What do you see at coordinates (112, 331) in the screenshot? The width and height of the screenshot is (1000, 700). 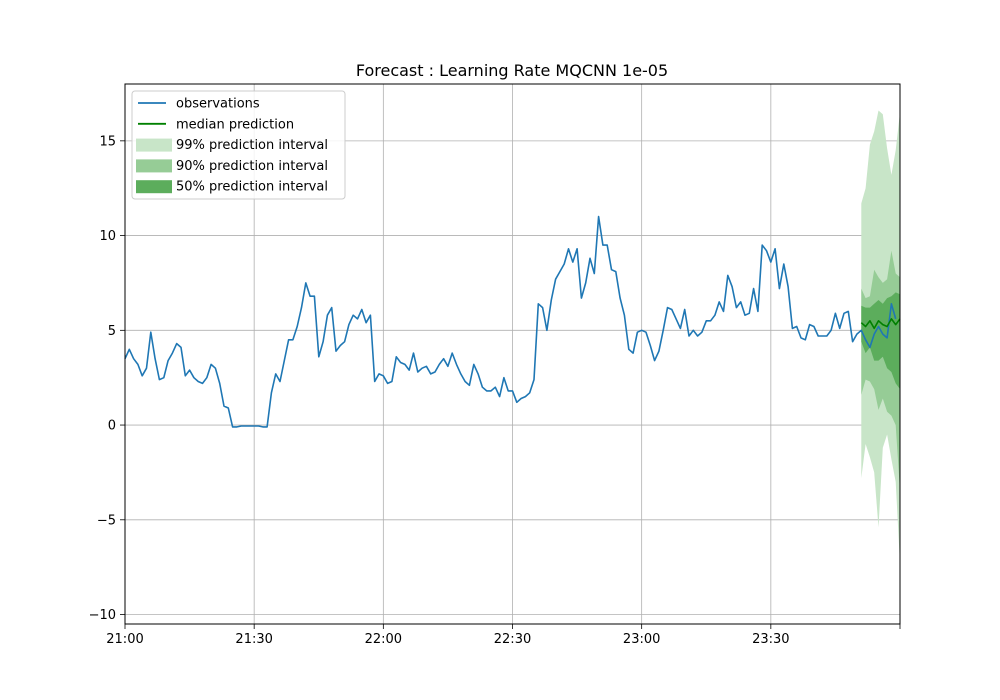 I see `y-tick-label: 5` at bounding box center [112, 331].